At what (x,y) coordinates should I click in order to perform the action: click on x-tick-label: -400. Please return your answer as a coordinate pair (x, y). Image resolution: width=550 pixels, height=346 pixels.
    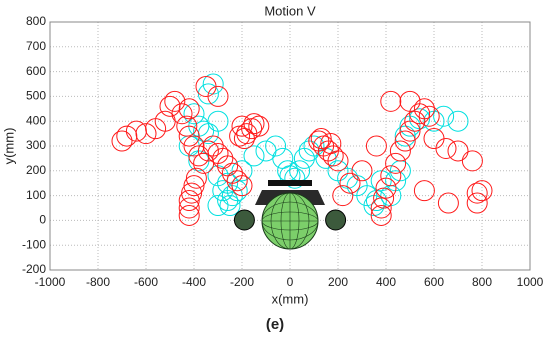
    Looking at the image, I should click on (194, 282).